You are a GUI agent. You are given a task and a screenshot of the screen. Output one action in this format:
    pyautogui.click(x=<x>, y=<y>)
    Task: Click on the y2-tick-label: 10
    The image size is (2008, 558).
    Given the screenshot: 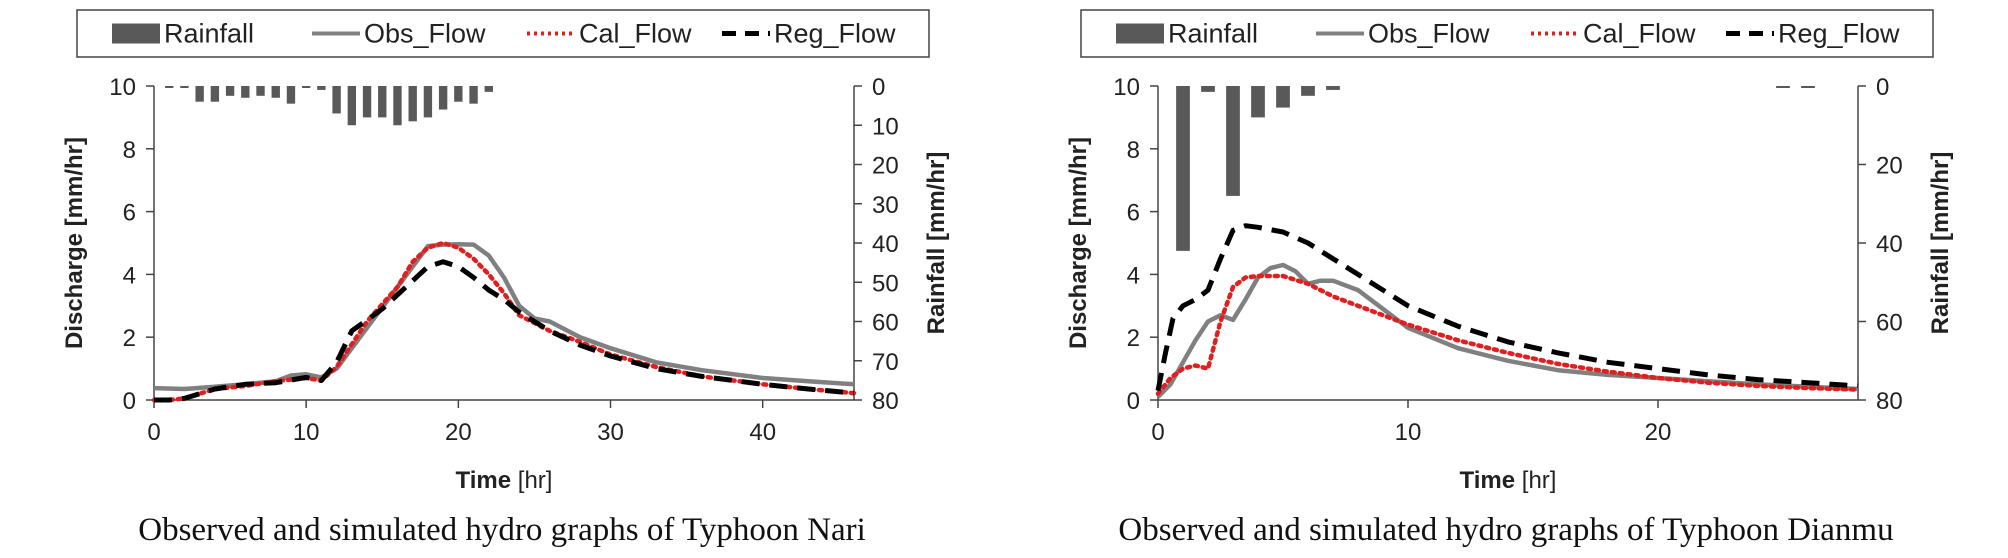 What is the action you would take?
    pyautogui.click(x=885, y=126)
    